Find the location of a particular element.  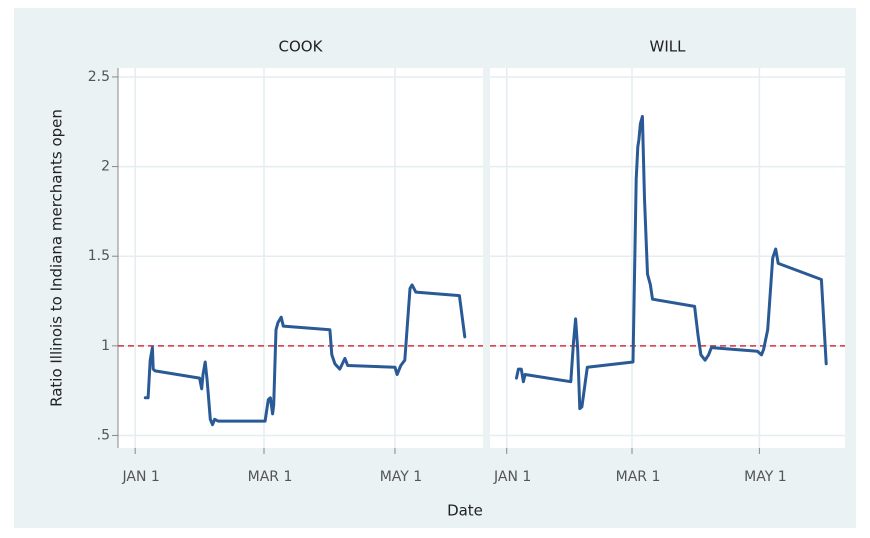

y-tick-label: 2.5 is located at coordinates (99, 77).